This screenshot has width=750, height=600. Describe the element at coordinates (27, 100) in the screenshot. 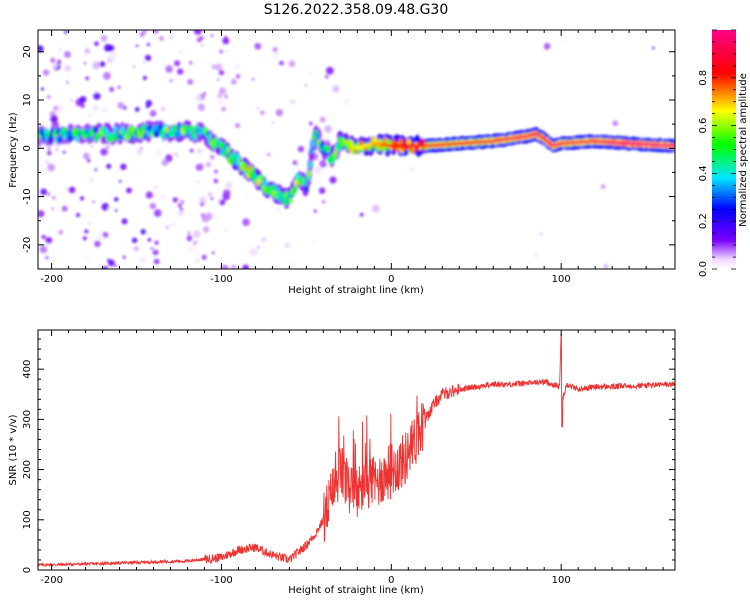

I see `y-tick-label: 10` at that location.